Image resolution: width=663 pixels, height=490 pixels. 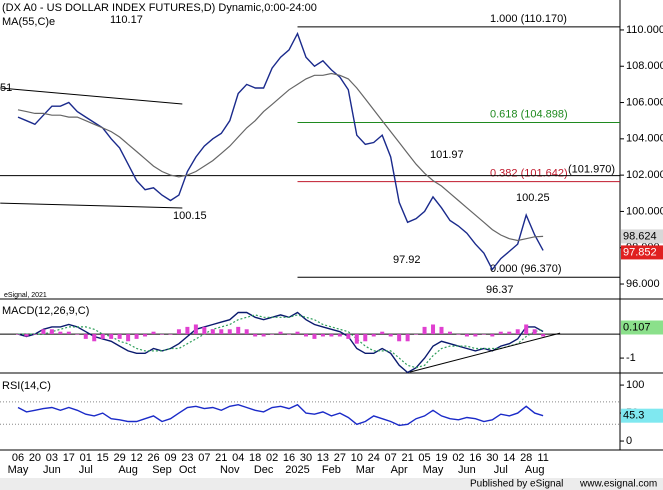 What do you see at coordinates (35, 458) in the screenshot?
I see `x-tick-label: 20` at bounding box center [35, 458].